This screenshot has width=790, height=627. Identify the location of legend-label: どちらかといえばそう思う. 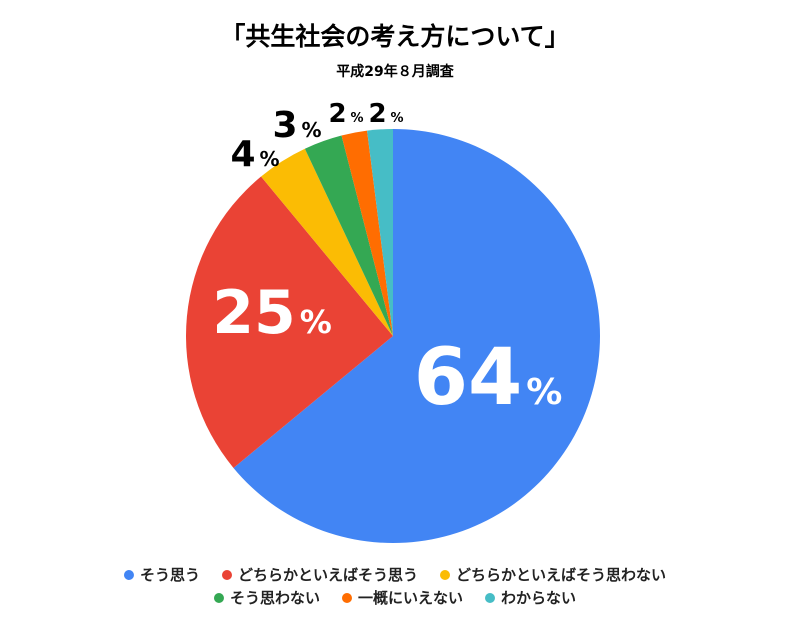
(328, 575).